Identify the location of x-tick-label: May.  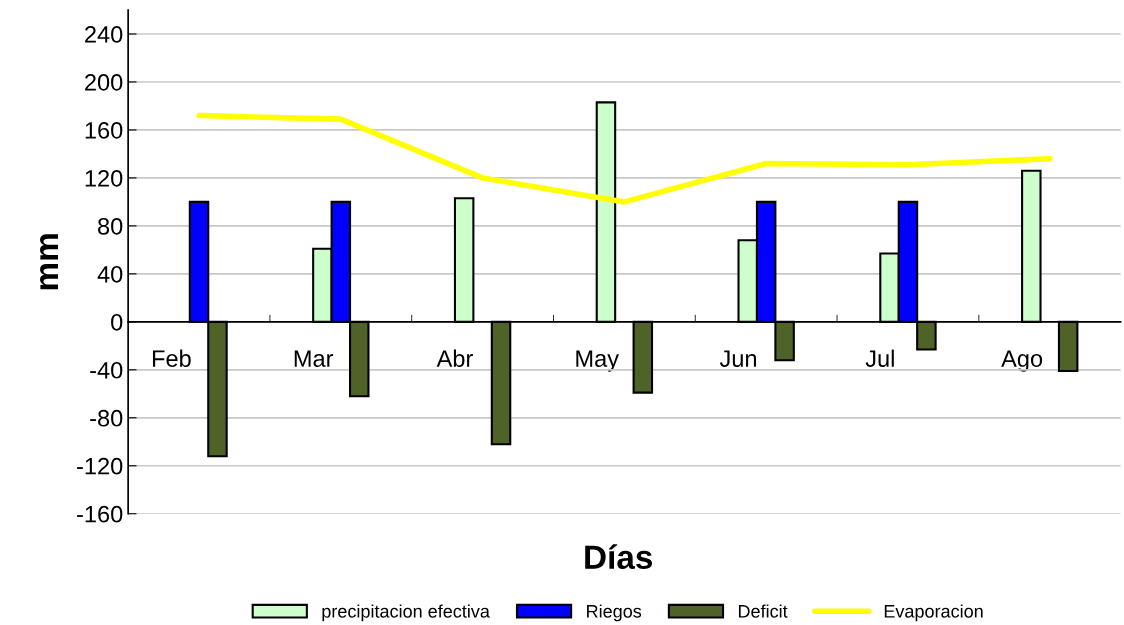
(597, 361).